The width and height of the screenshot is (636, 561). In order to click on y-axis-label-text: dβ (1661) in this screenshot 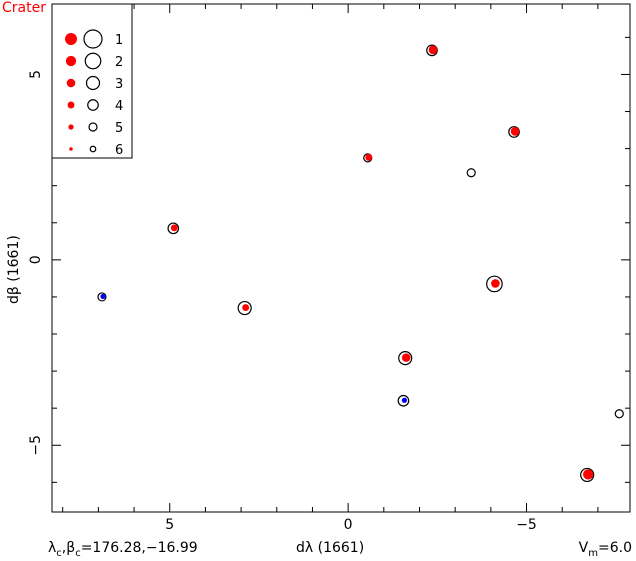, I will do `click(14, 269)`.